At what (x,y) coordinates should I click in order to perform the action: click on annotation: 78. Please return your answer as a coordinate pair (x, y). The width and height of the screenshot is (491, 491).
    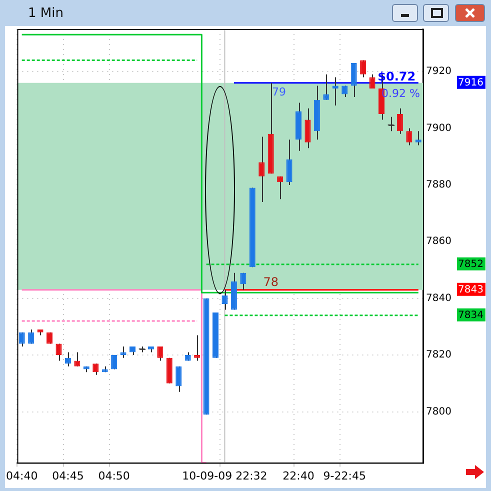
    Looking at the image, I should click on (270, 281).